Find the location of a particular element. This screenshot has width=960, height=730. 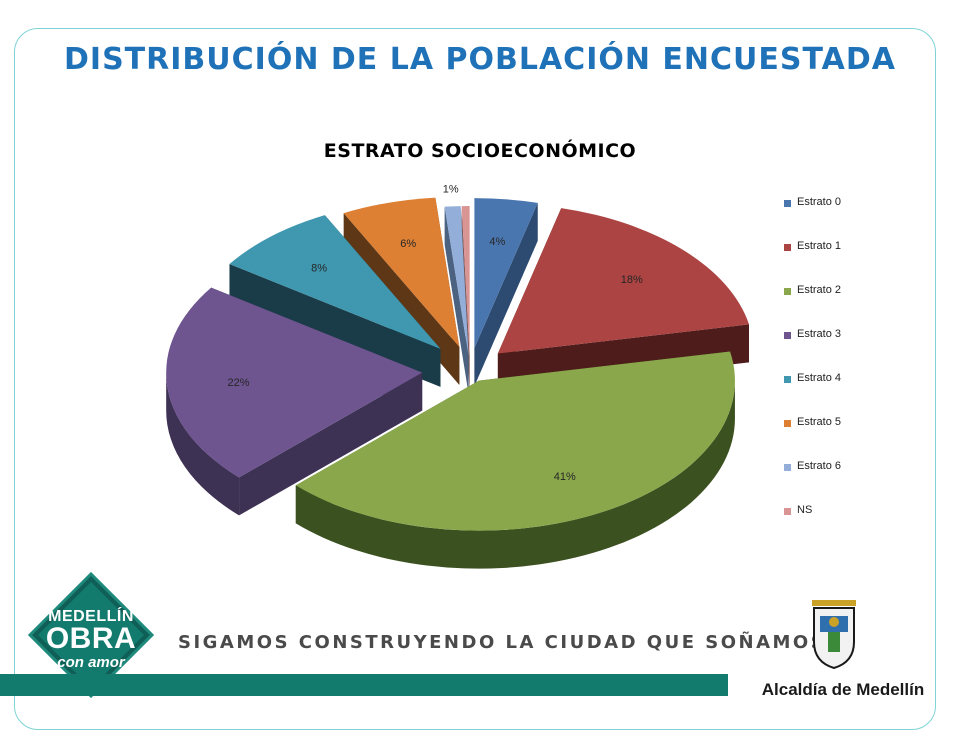

data-label-estrato-4: 8% is located at coordinates (319, 269).